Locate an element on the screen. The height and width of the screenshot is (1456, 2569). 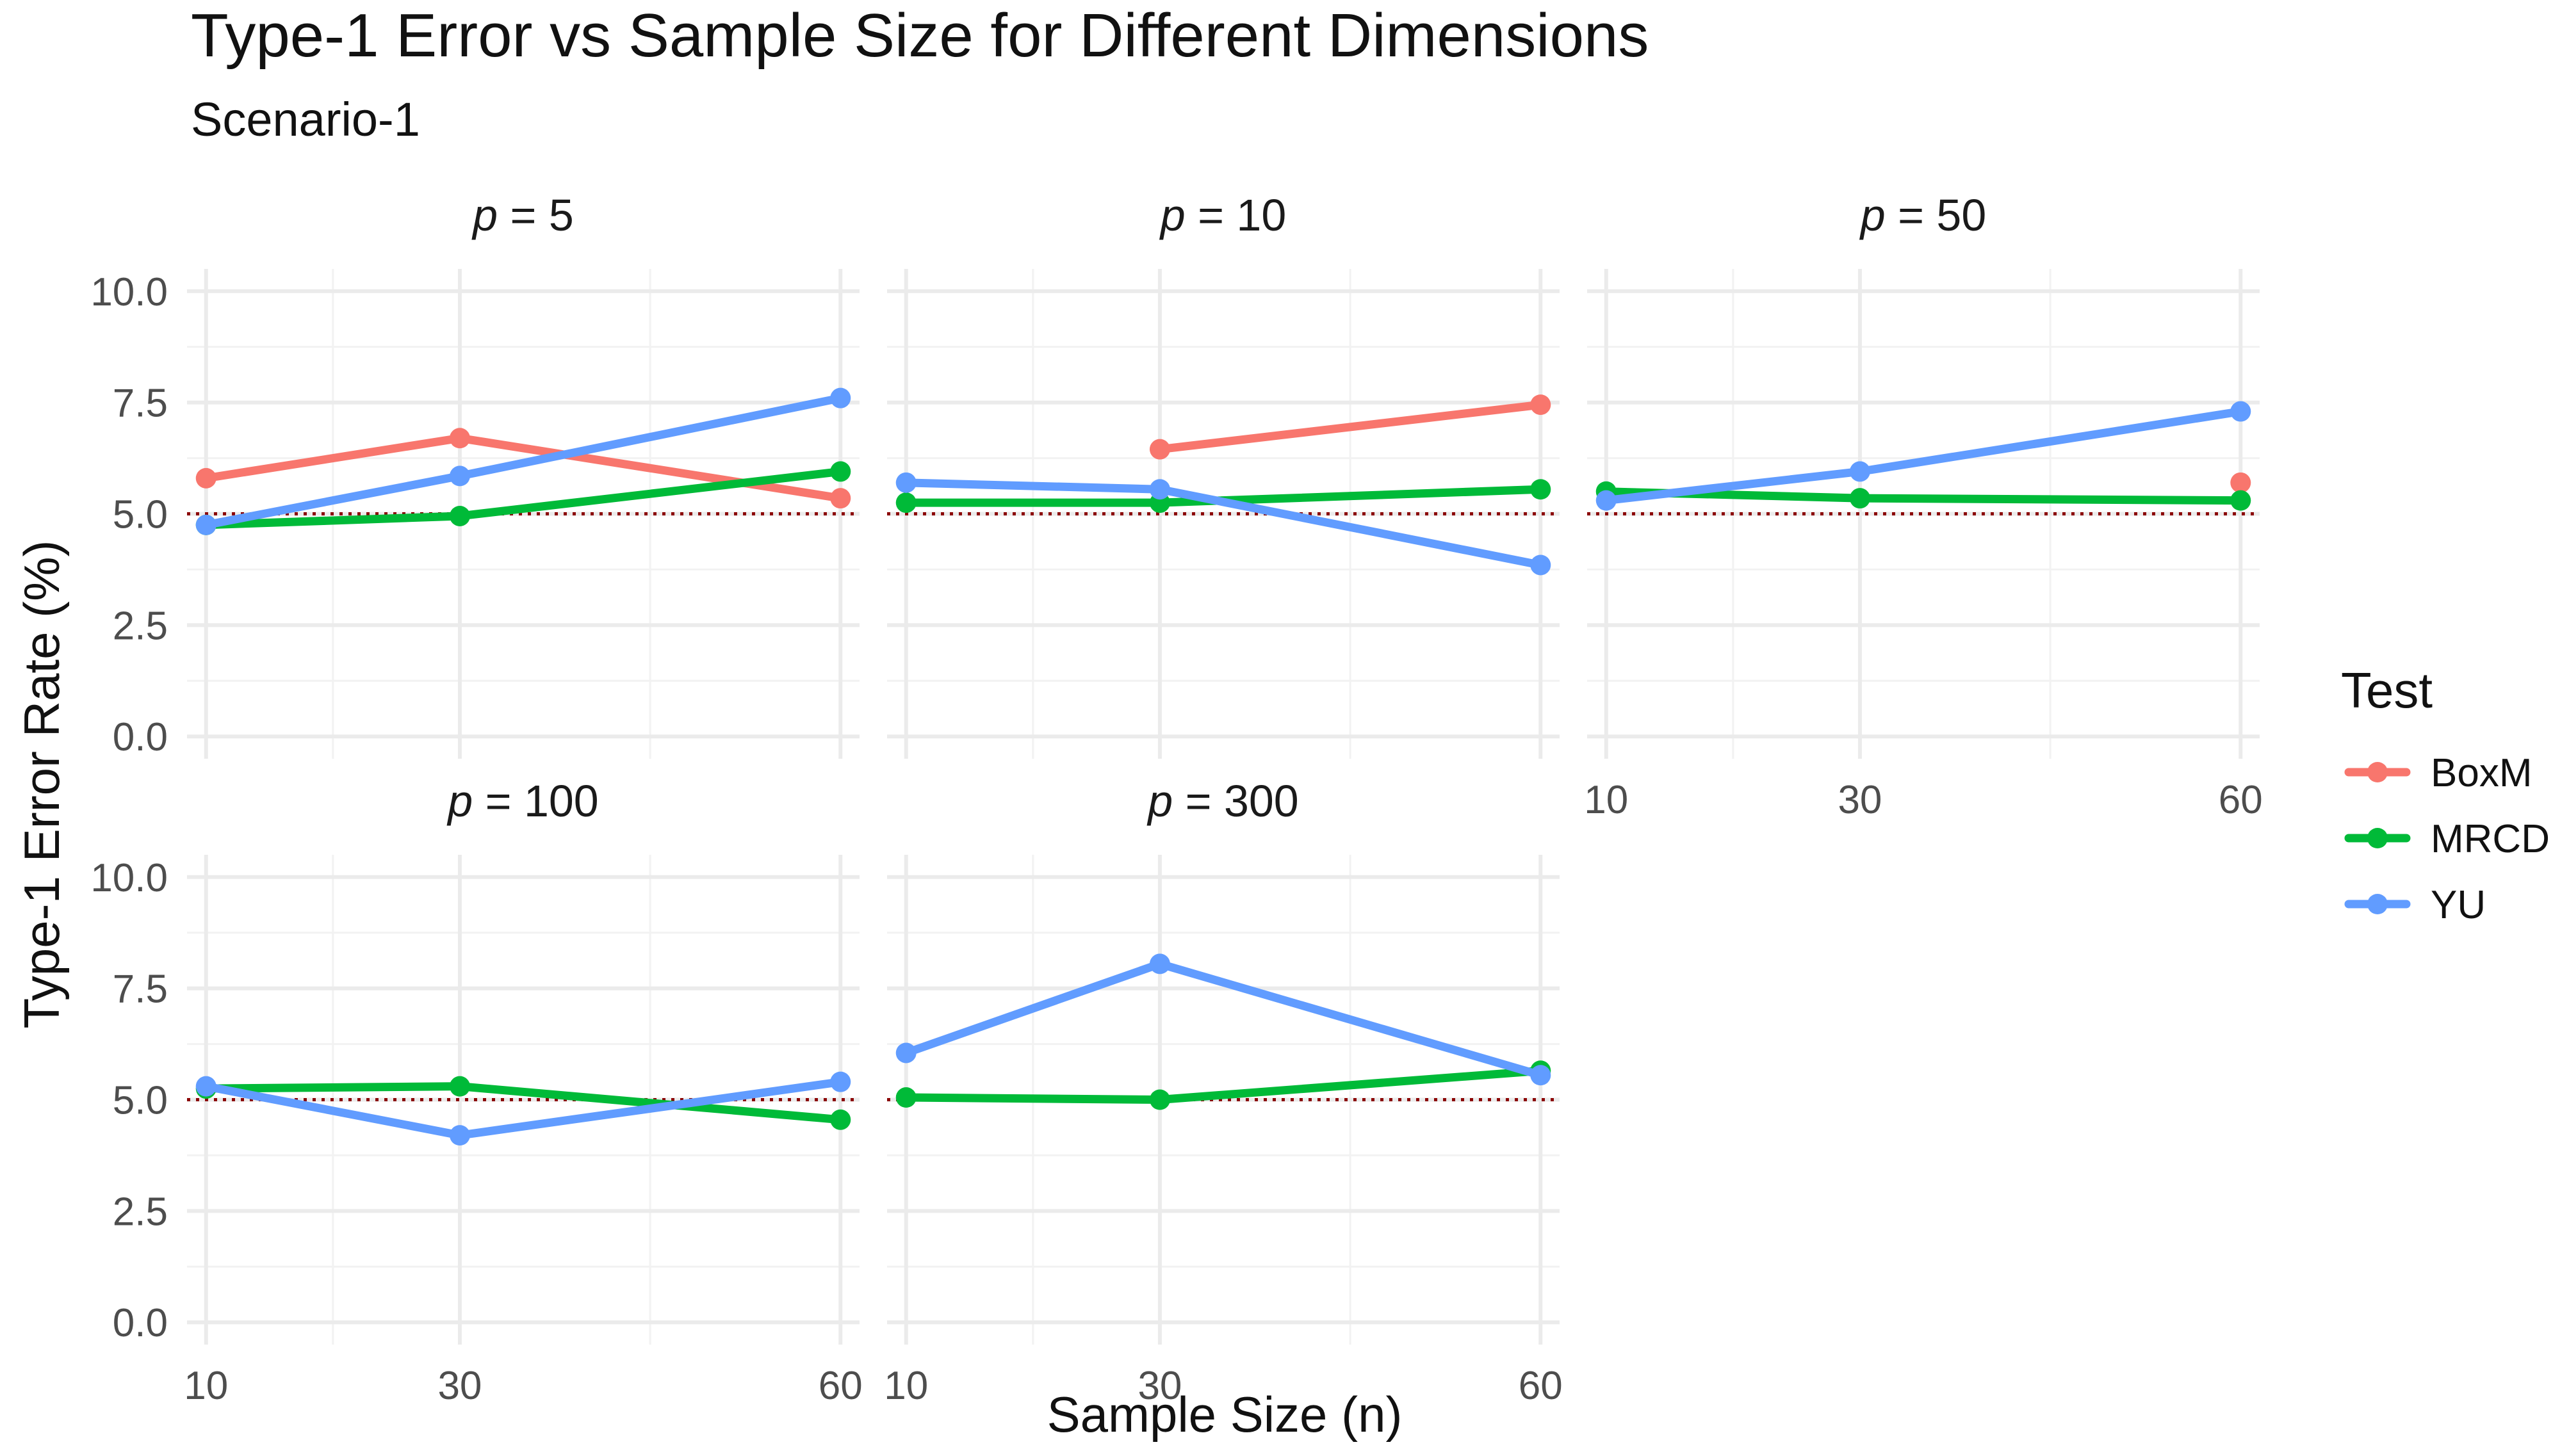
facet-strip-label: p = 5 is located at coordinates (522, 215).